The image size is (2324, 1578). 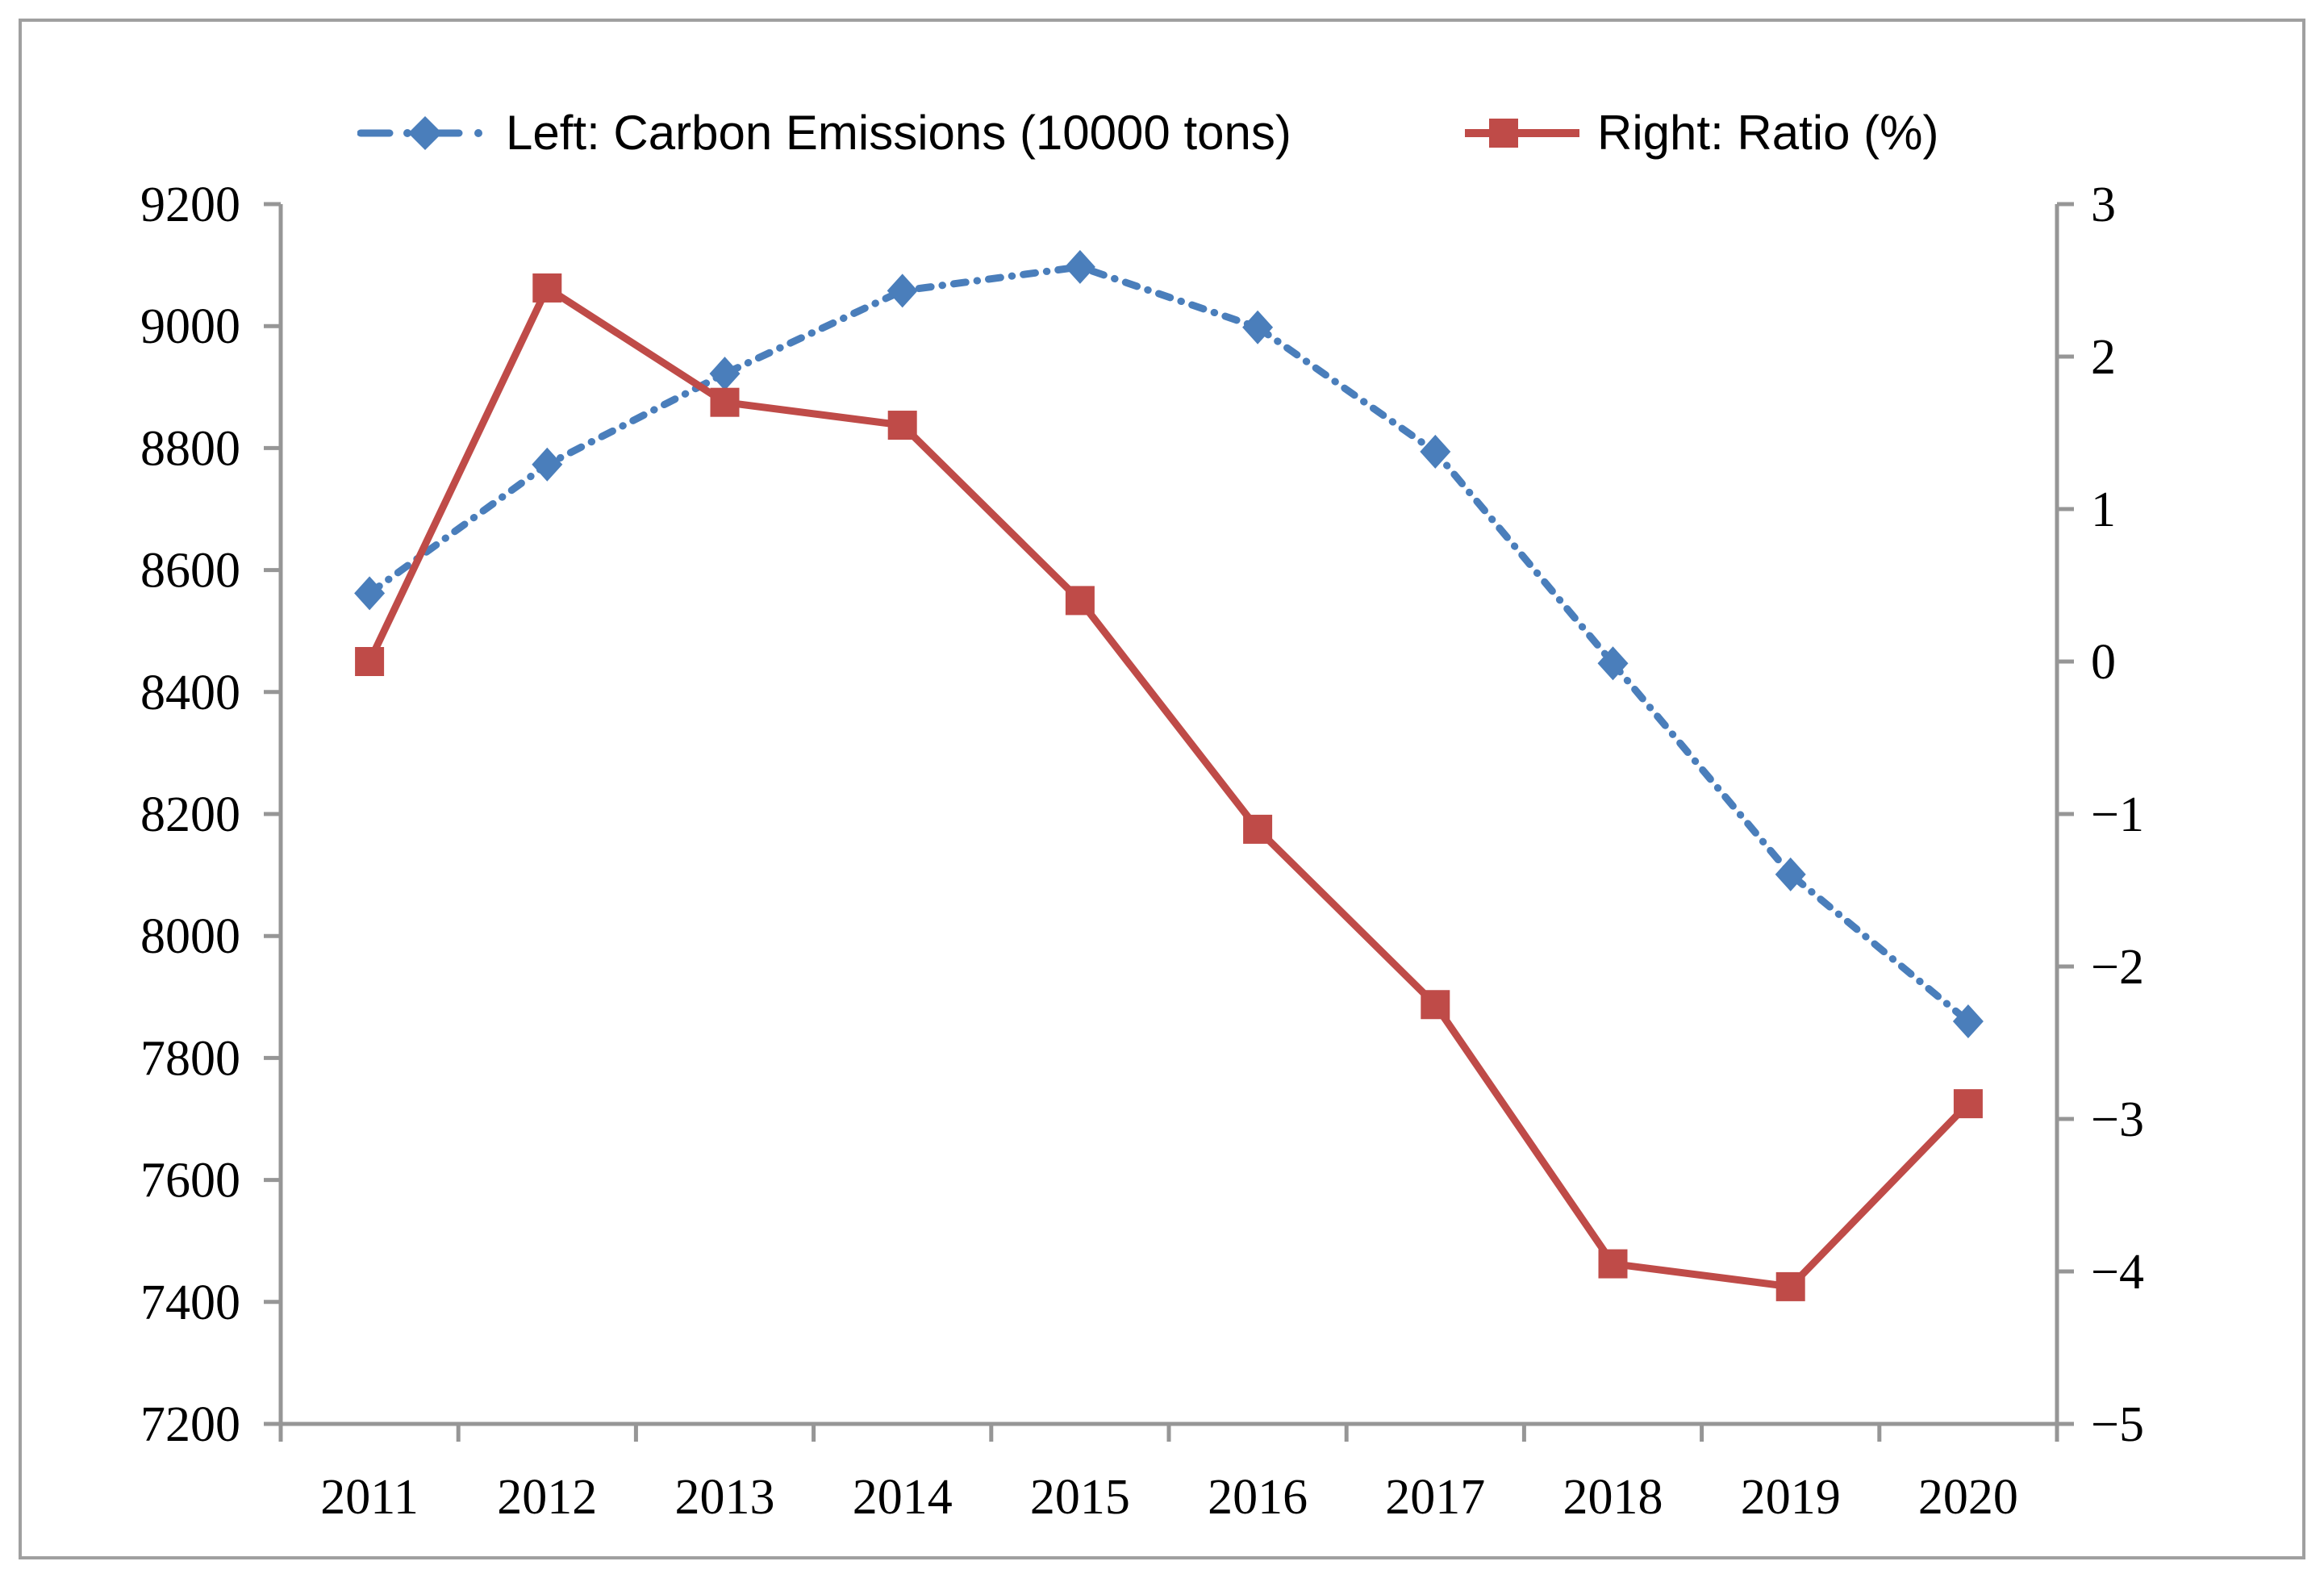 I want to click on x-axis-tick-label-2015: 2015, so click(x=1080, y=1497).